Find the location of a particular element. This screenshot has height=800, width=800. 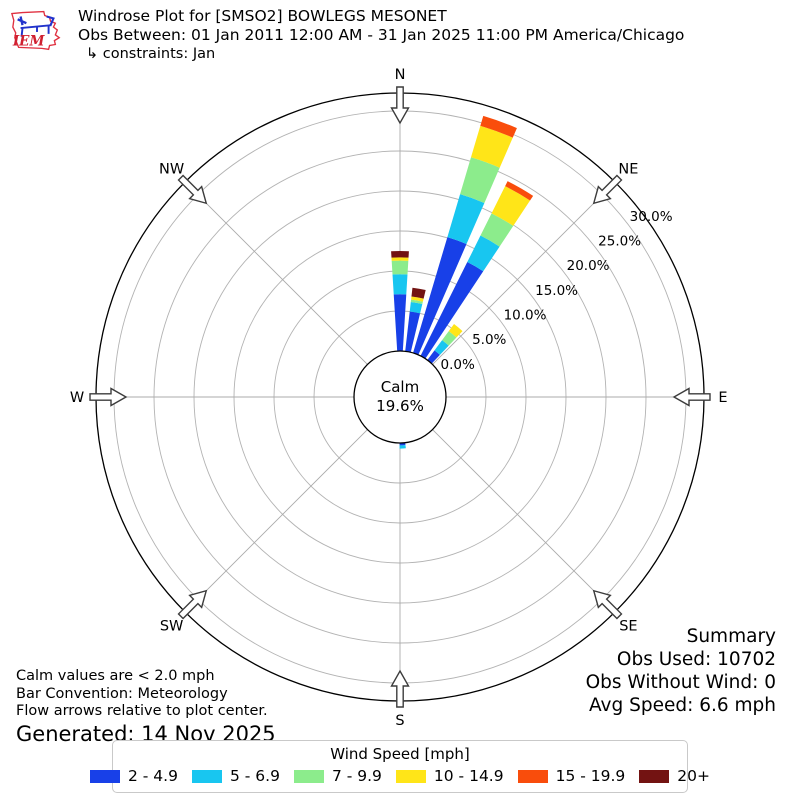

calm-circle is located at coordinates (400, 397).